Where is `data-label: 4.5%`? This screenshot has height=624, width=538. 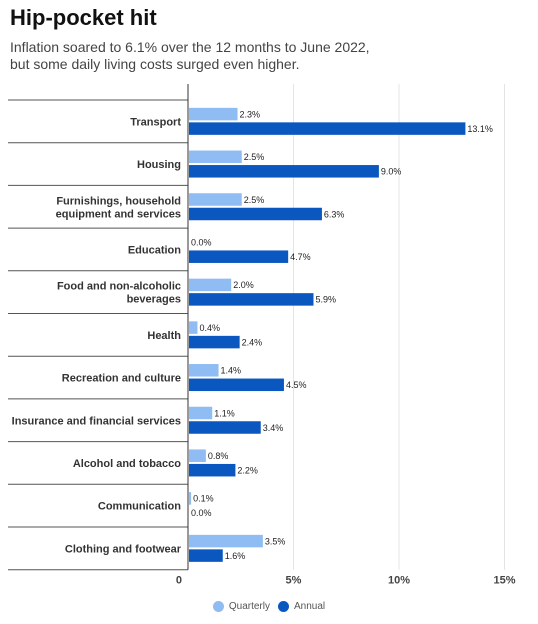
data-label: 4.5% is located at coordinates (296, 385).